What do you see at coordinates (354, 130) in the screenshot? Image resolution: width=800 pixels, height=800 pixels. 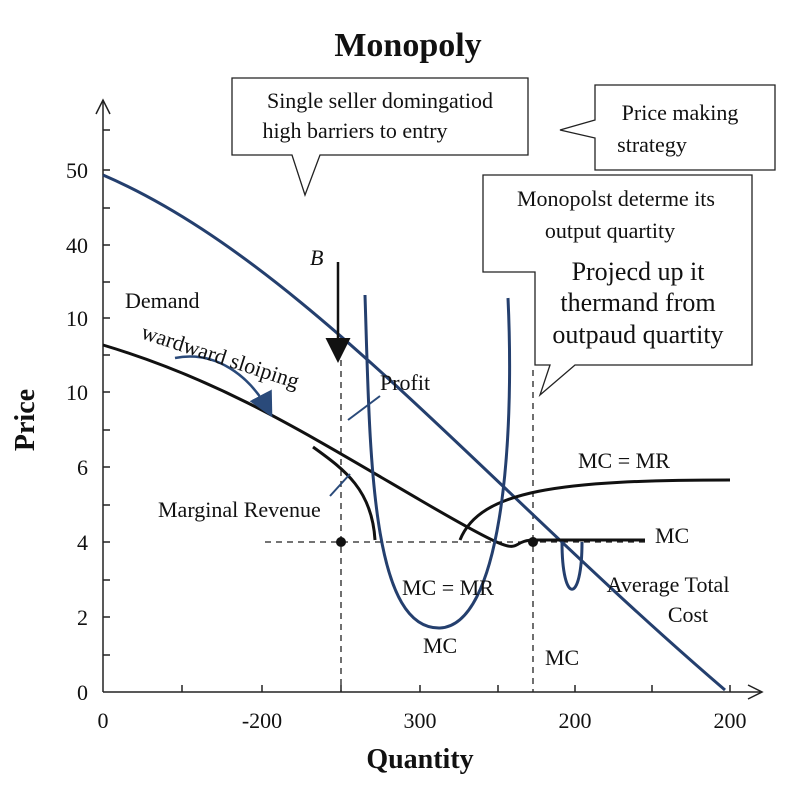 I see `callout-text: high barriers to entry` at bounding box center [354, 130].